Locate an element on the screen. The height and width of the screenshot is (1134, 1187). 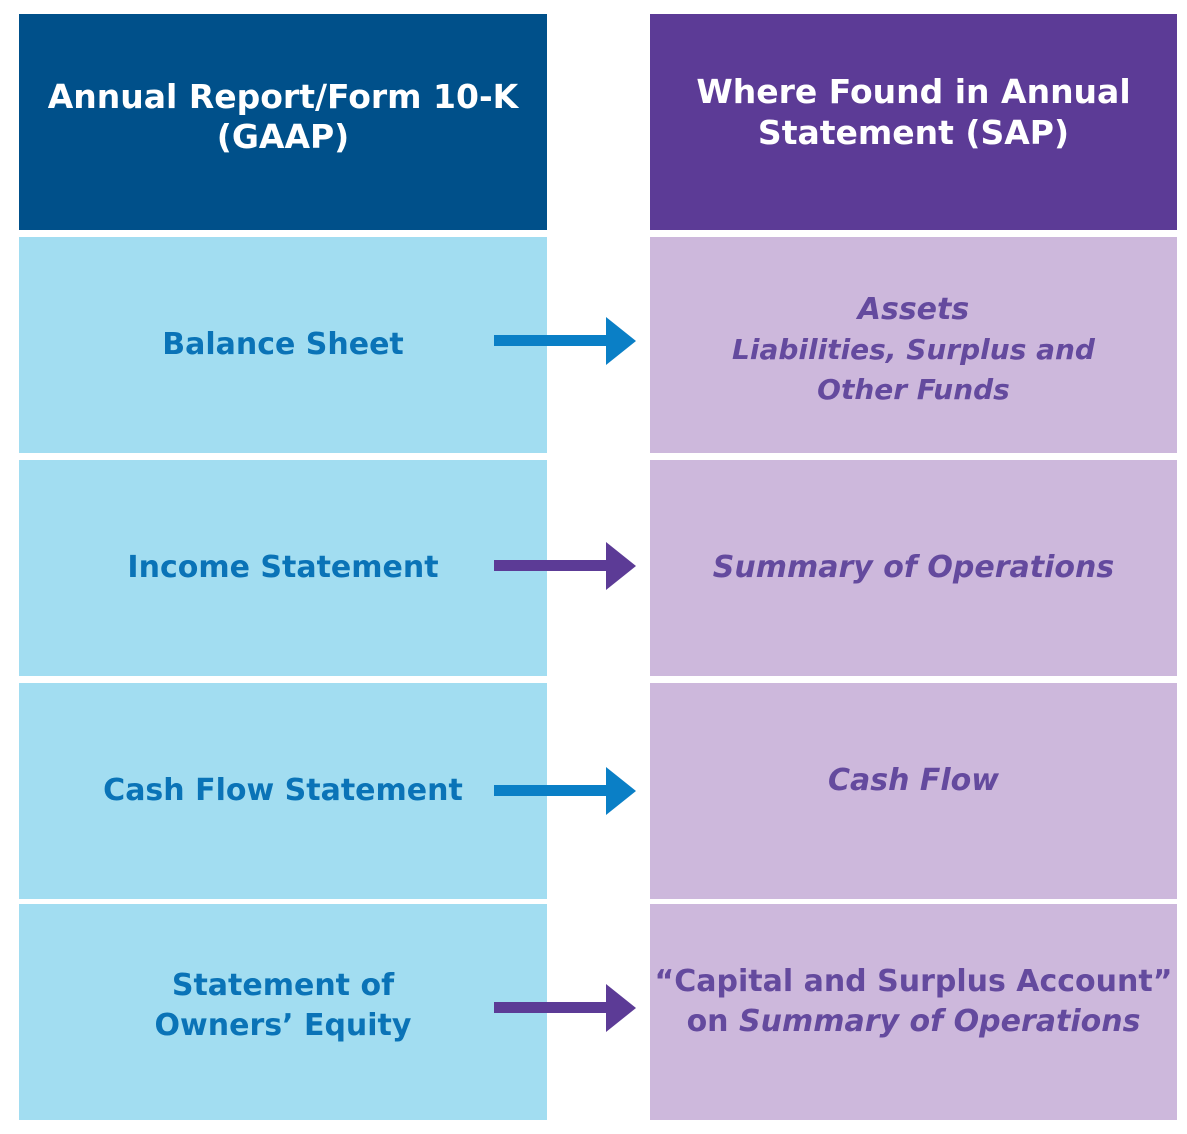
sap-label: Cash Flow is located at coordinates (913, 780).